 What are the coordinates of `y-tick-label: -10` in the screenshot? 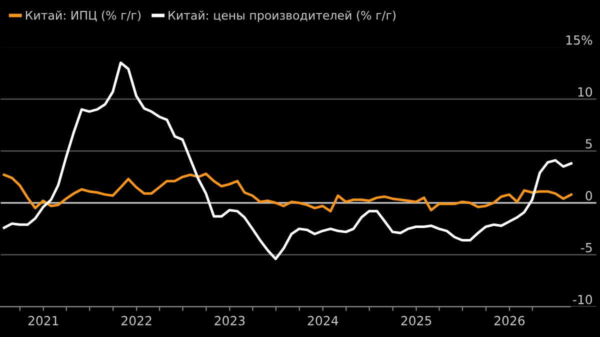 It's located at (582, 299).